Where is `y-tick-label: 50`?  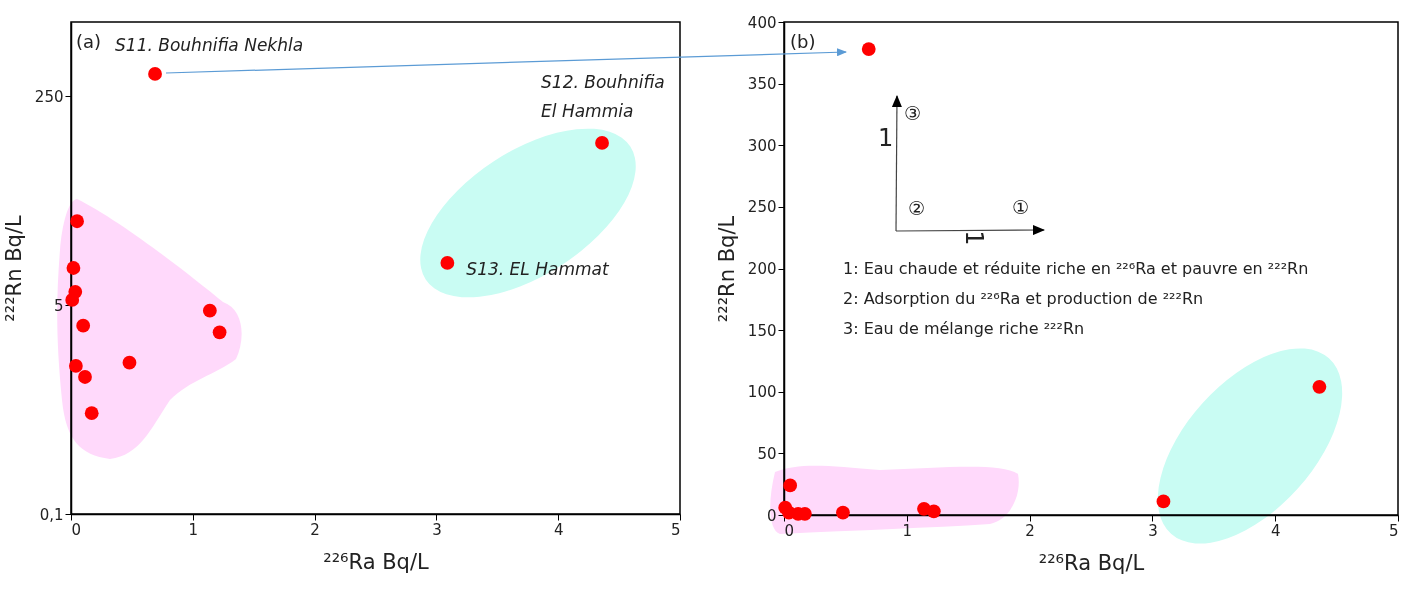
y-tick-label: 50 is located at coordinates (767, 453).